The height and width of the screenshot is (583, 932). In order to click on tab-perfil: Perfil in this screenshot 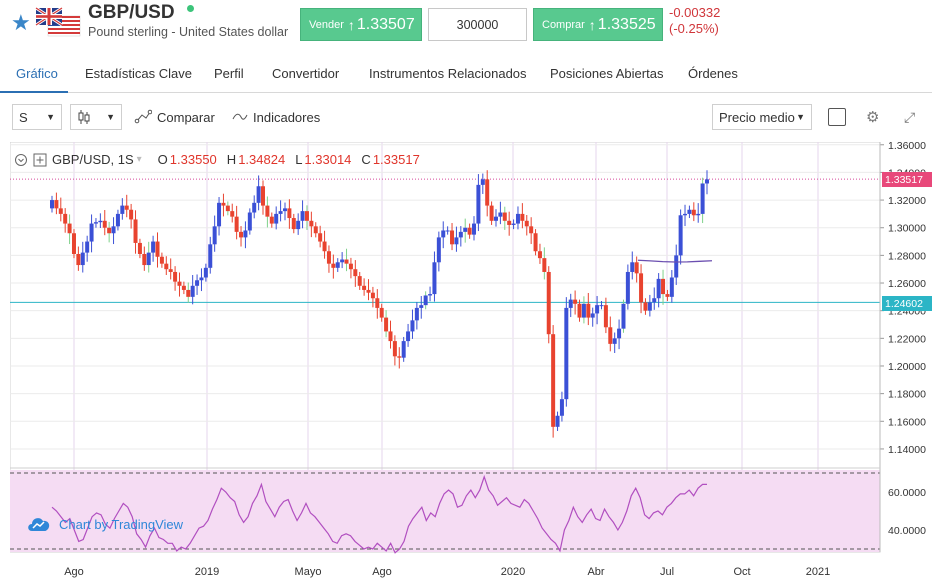, I will do `click(229, 73)`.